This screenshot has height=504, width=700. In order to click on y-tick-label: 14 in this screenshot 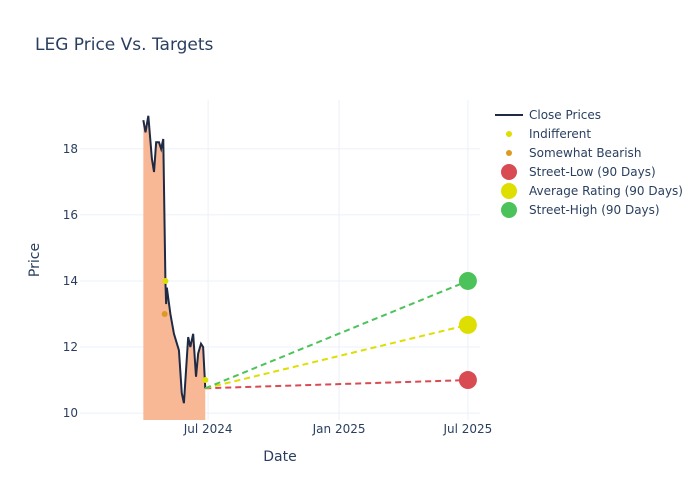, I will do `click(70, 281)`.